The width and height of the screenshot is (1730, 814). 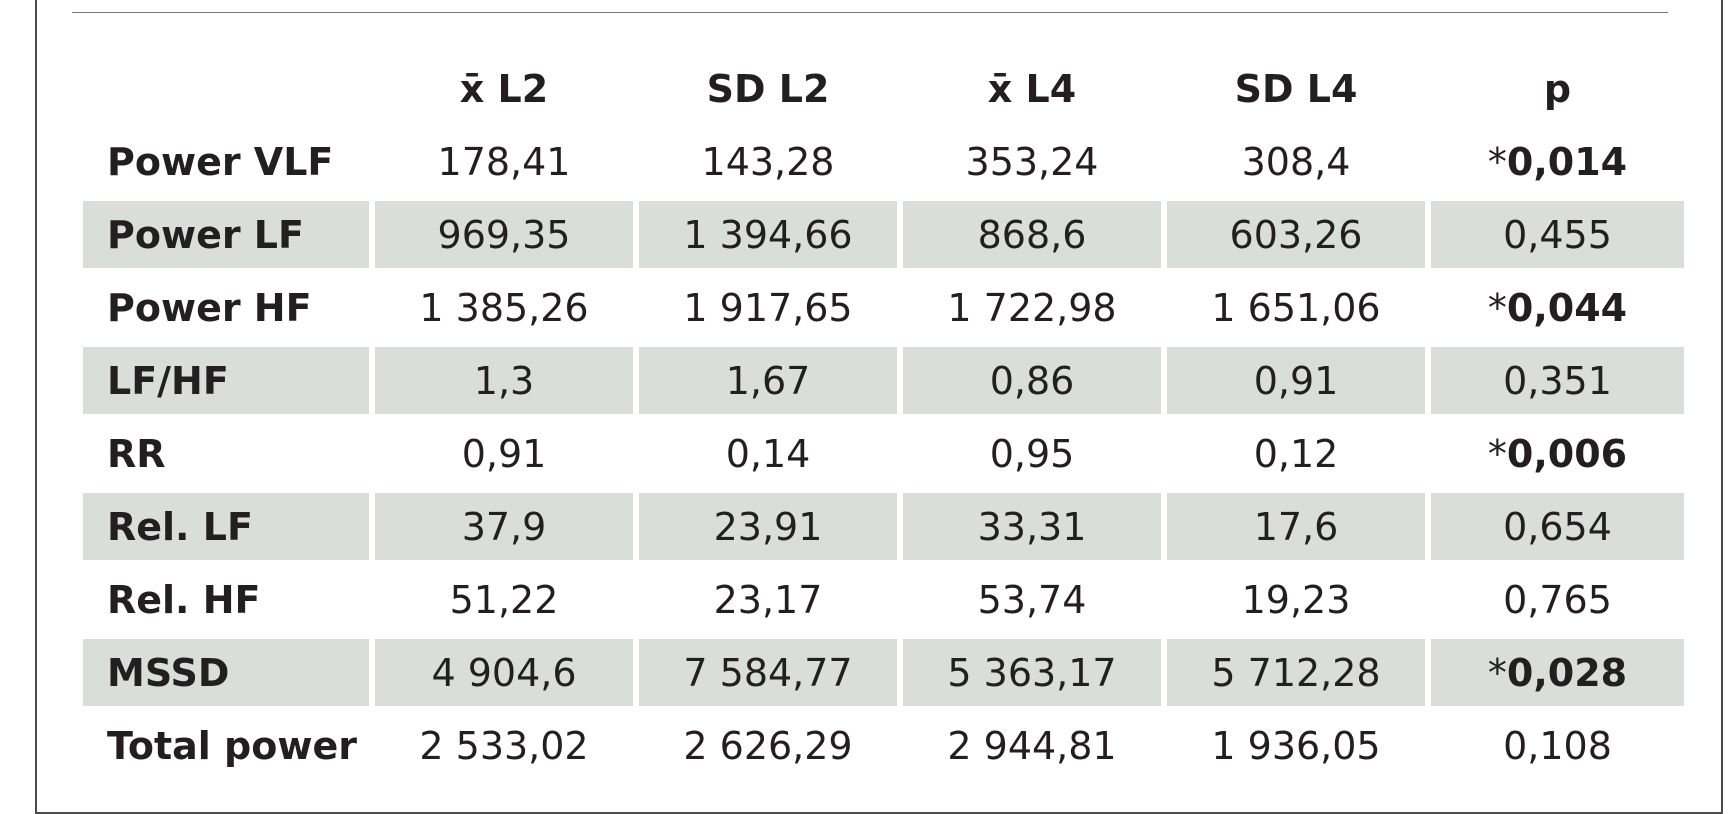 What do you see at coordinates (226, 380) in the screenshot?
I see `row-label: LF/HF` at bounding box center [226, 380].